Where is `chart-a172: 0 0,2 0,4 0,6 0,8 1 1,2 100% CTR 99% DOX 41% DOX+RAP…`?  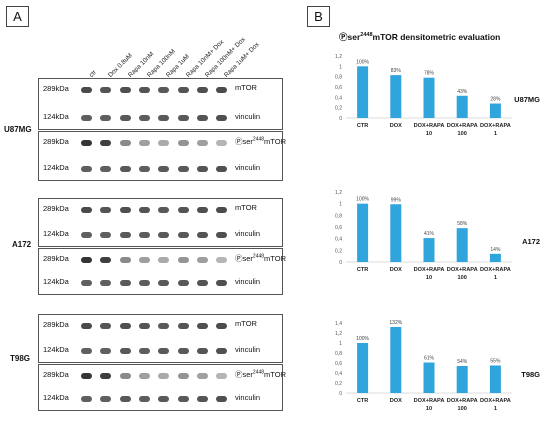
chart-a172: 0 0,2 0,4 0,6 0,8 1 1,2 100% CTR 99% DOX 41% DOX+RAP… is located at coordinates (437, 235).